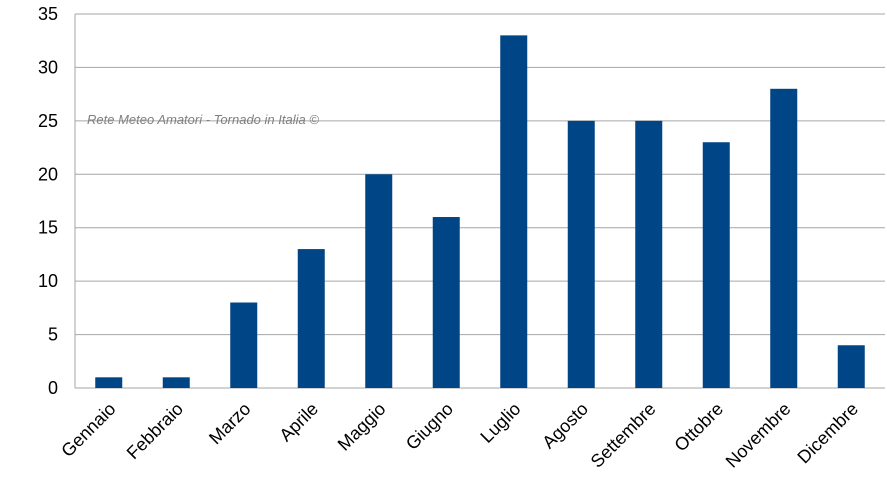 The image size is (887, 499). I want to click on y-tick-label: 15, so click(48, 228).